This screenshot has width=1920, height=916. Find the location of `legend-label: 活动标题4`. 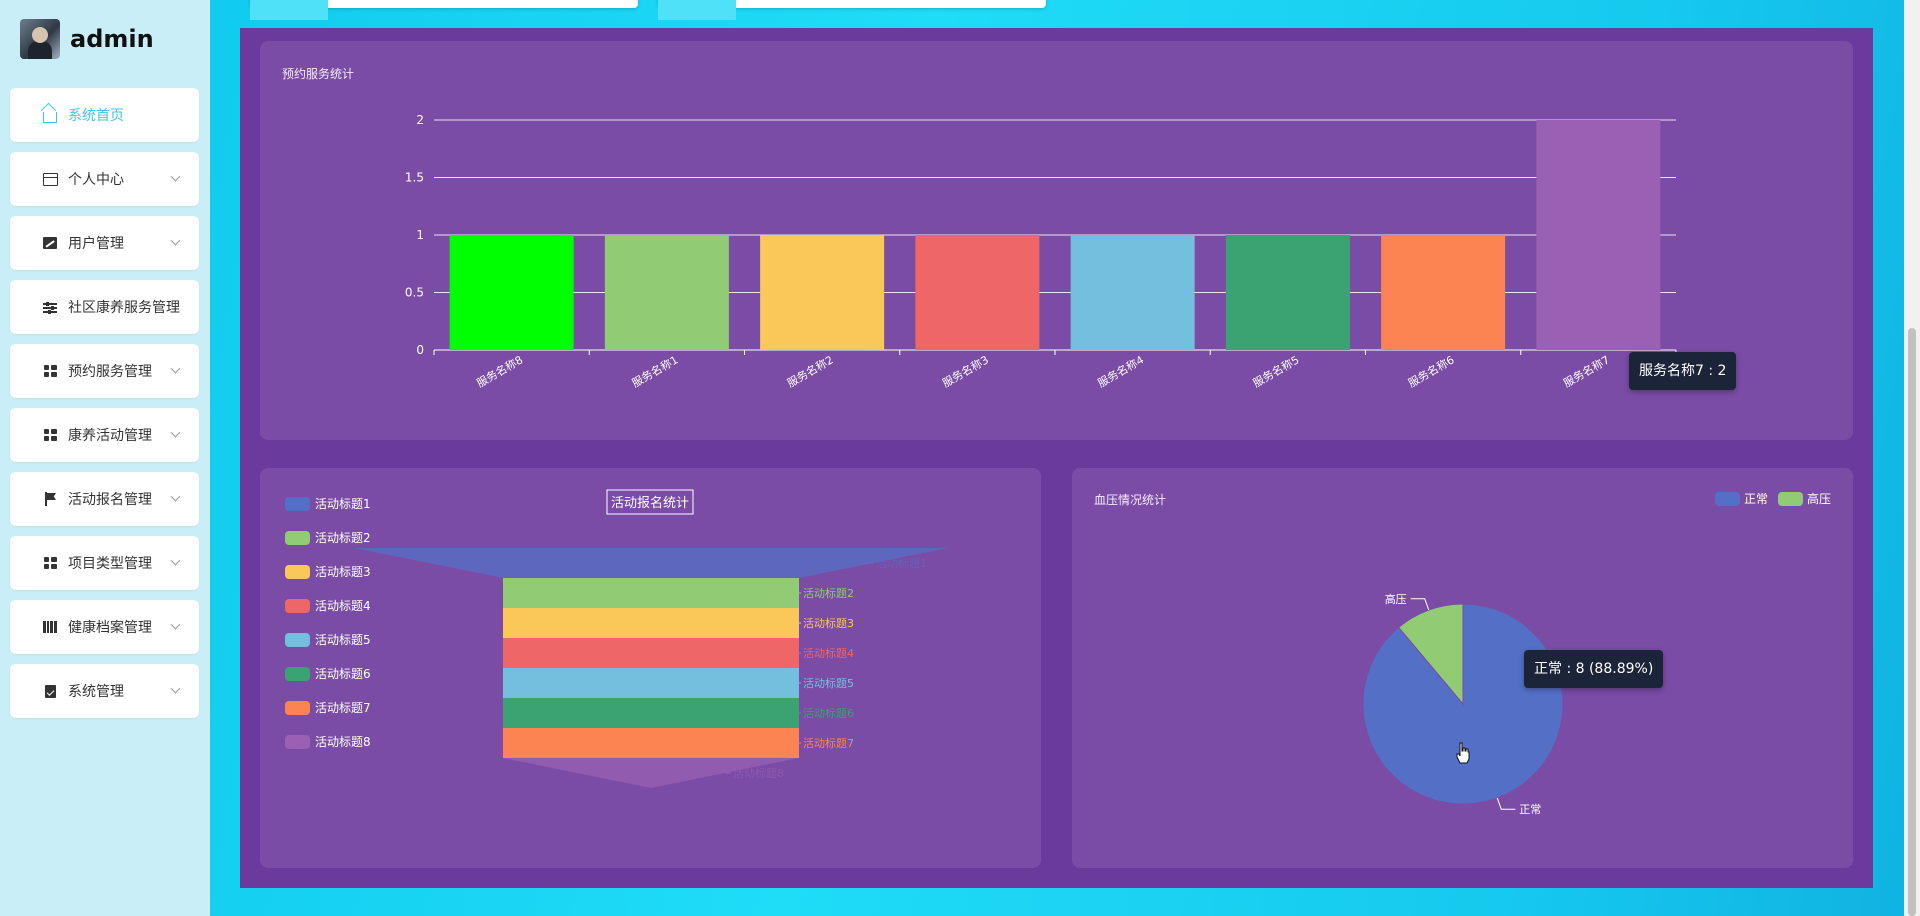

legend-label: 活动标题4 is located at coordinates (343, 606).